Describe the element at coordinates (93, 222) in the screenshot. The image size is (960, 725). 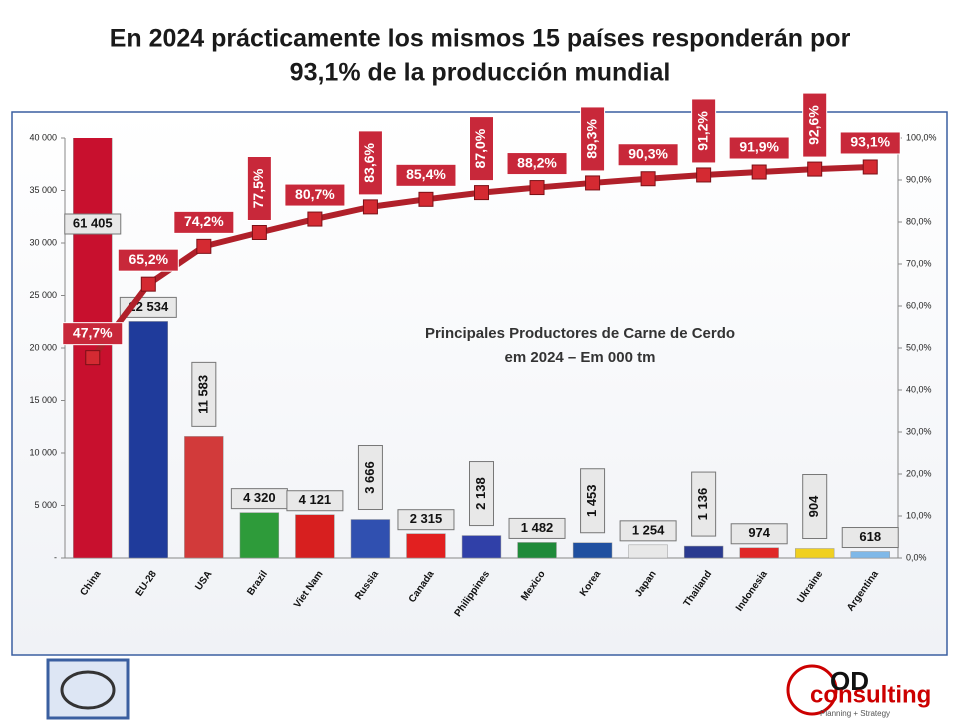
I see `value-label: 61 405` at that location.